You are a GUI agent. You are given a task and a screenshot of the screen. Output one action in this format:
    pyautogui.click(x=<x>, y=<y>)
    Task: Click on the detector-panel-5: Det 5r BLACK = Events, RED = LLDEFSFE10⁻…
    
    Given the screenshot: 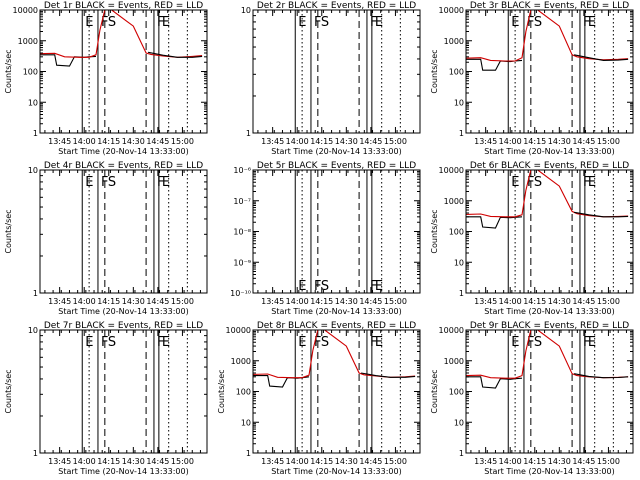 What is the action you would take?
    pyautogui.click(x=325, y=238)
    